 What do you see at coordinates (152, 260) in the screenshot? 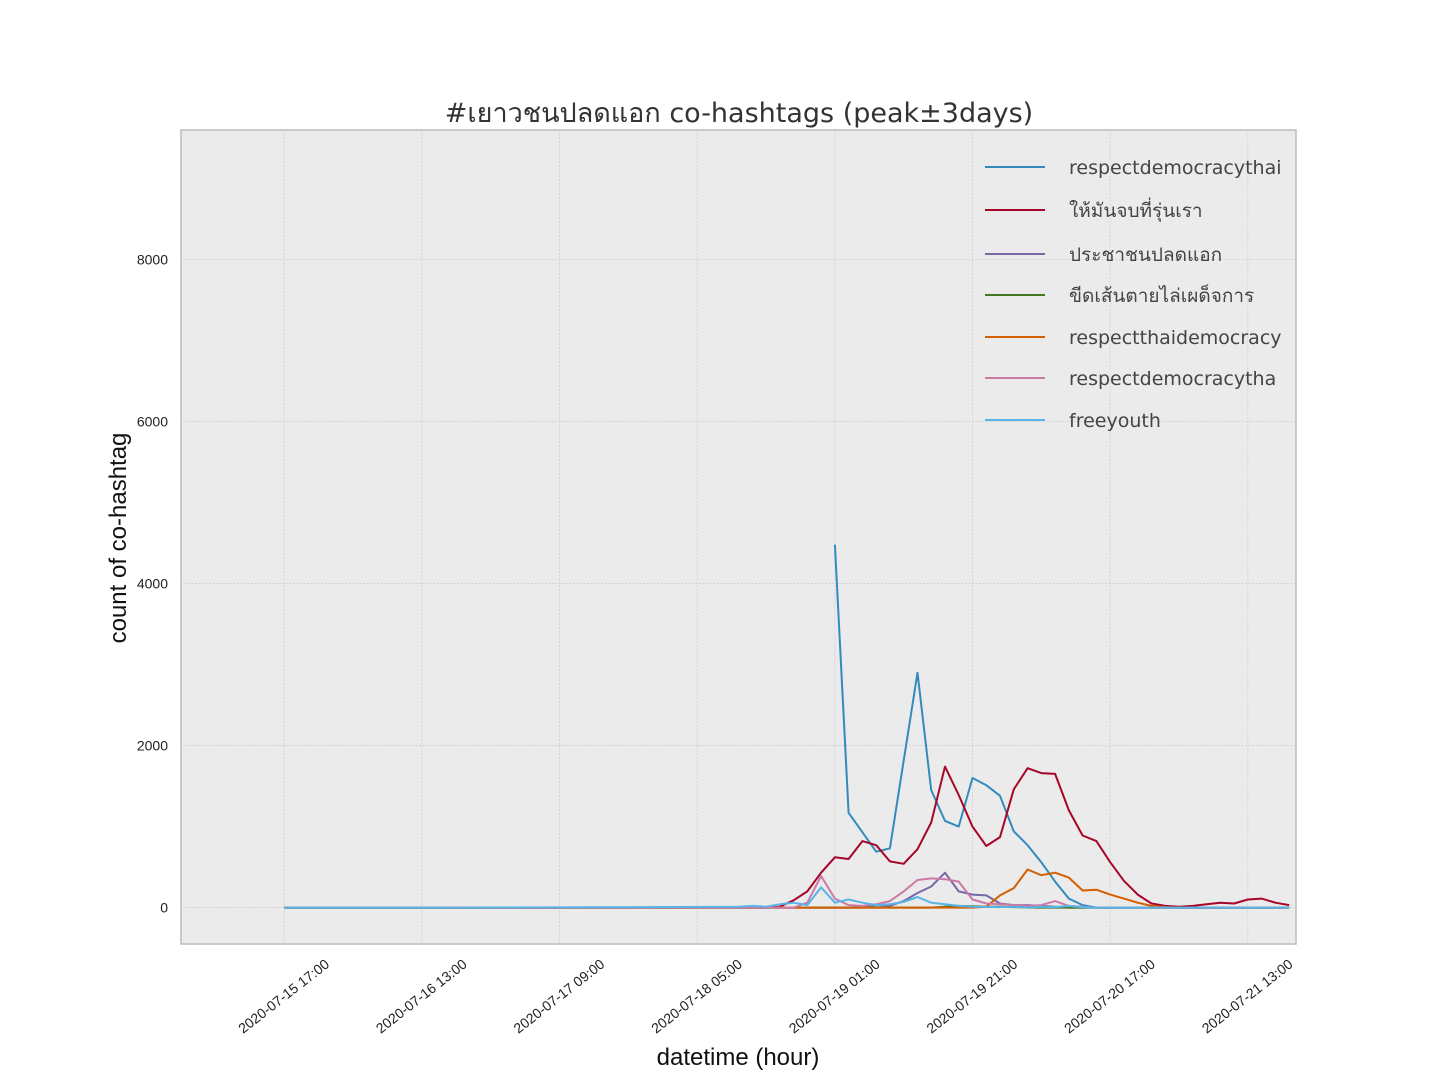
I see `y-tick-label: 8000` at bounding box center [152, 260].